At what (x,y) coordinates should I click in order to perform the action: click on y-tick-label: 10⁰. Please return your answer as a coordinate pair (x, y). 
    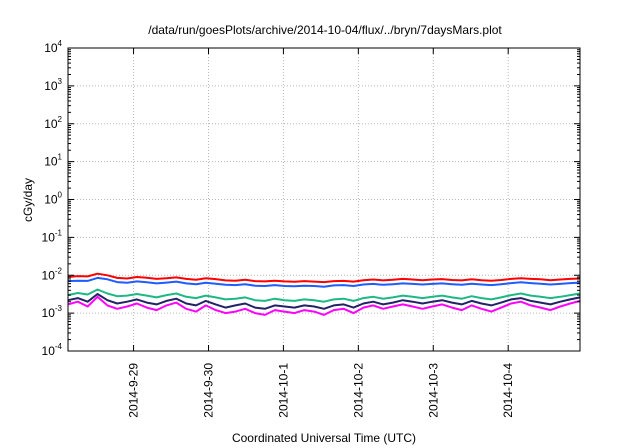
    Looking at the image, I should click on (53, 199).